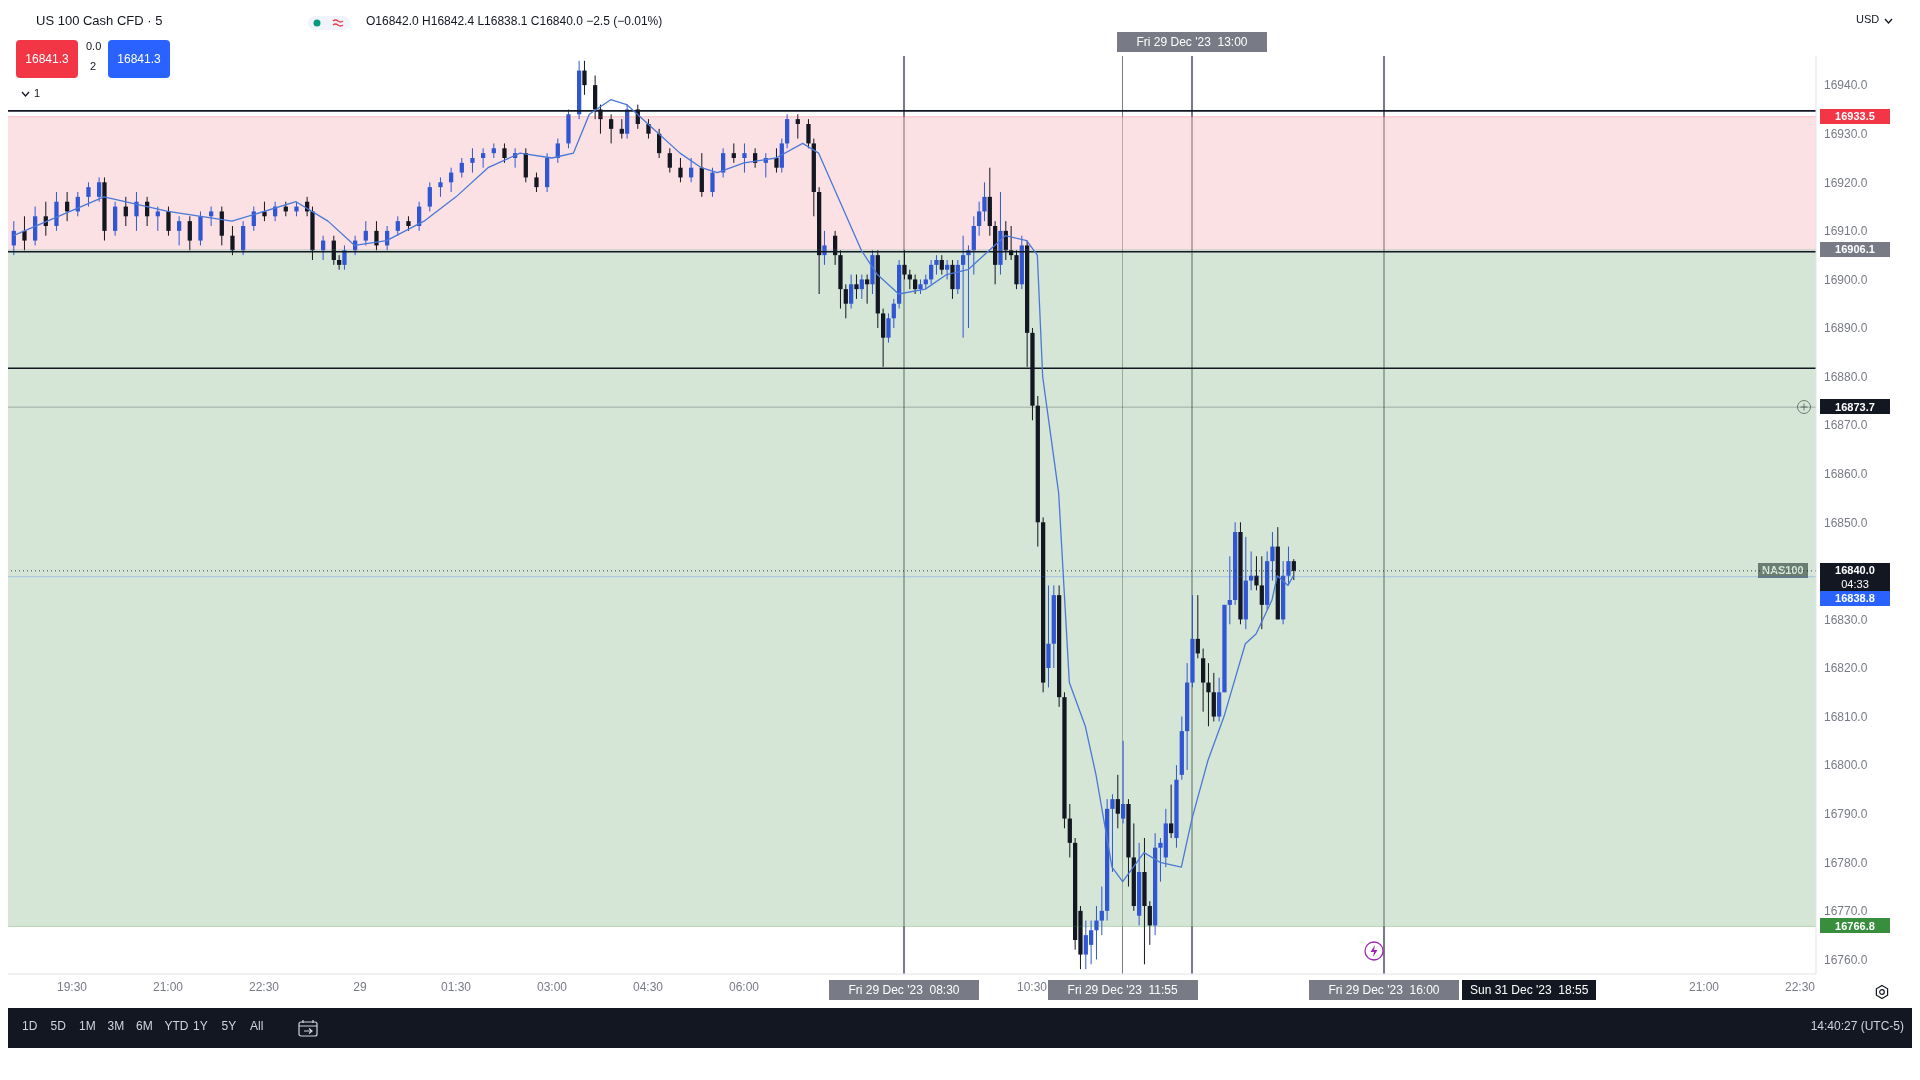 Image resolution: width=1920 pixels, height=1080 pixels. What do you see at coordinates (1846, 862) in the screenshot?
I see `y-tick-label: 16780.0` at bounding box center [1846, 862].